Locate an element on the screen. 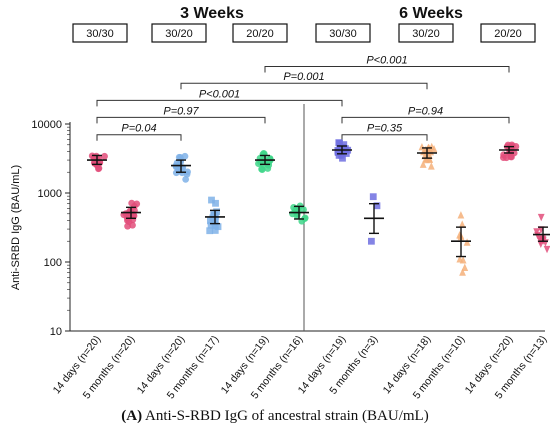 The height and width of the screenshot is (440, 550). panel-title: 3 Weeks is located at coordinates (212, 13).